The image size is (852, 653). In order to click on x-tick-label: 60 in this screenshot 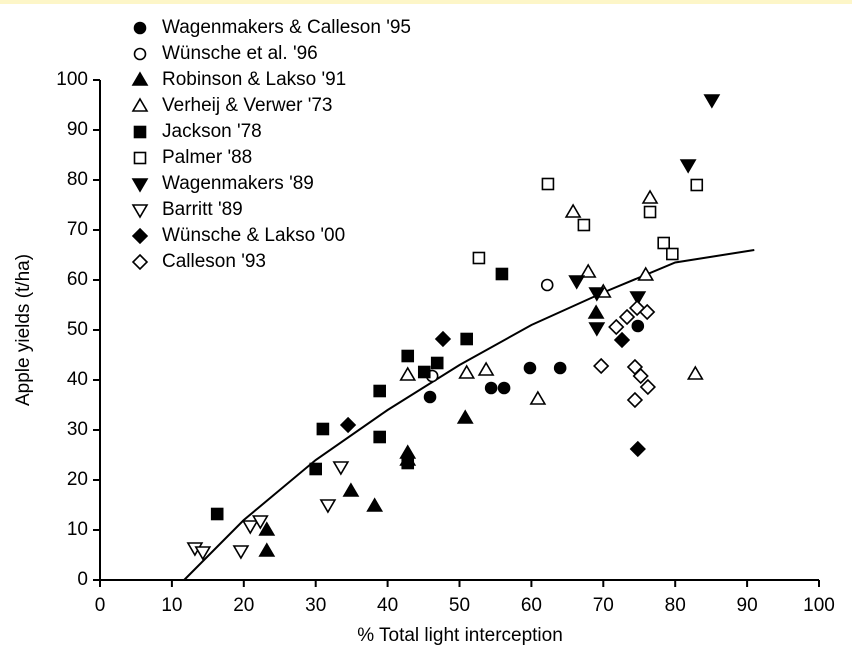, I will do `click(531, 605)`.